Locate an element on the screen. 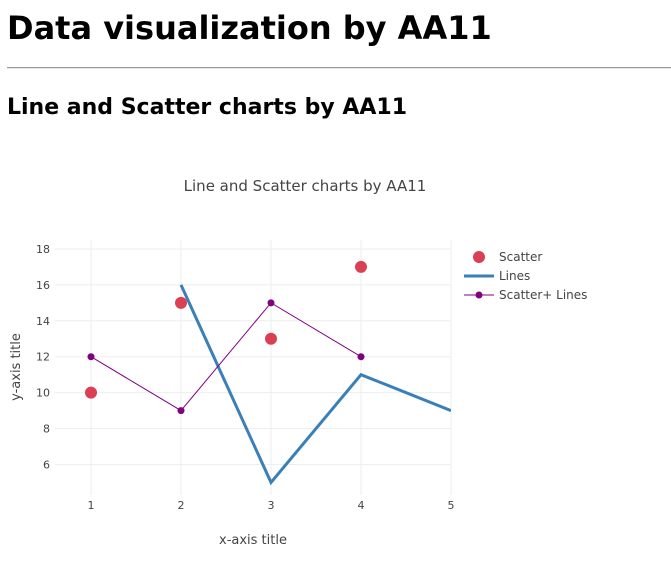  y-tick-label: 16 is located at coordinates (43, 285).